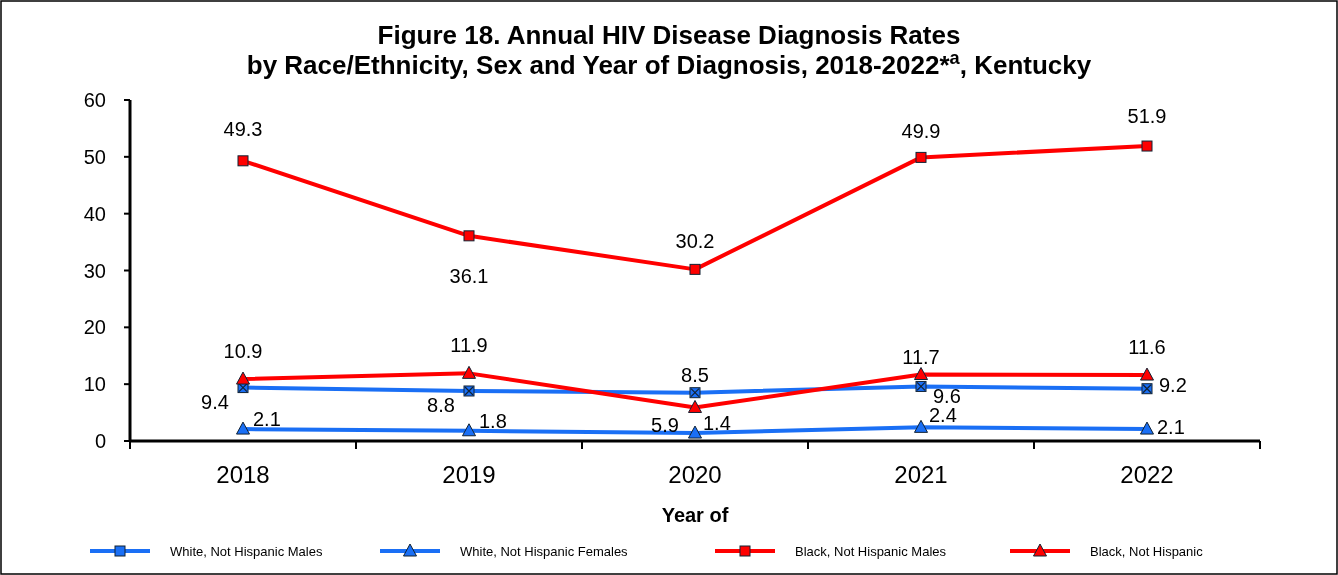  Describe the element at coordinates (493, 420) in the screenshot. I see `data-label: 1.8` at that location.